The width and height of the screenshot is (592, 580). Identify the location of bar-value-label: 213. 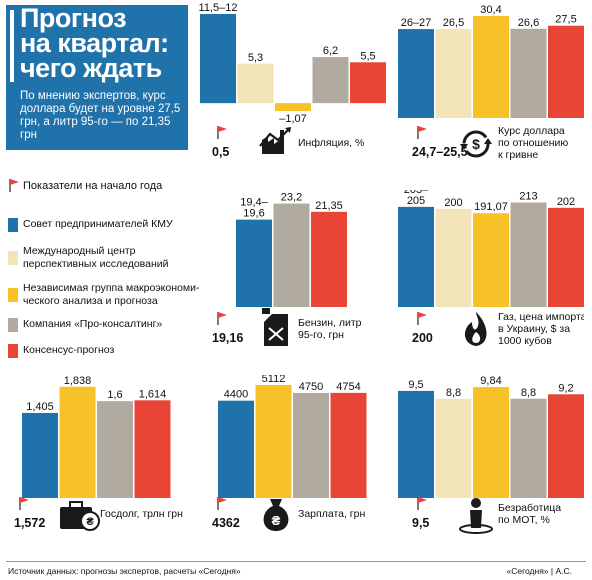
(528, 196).